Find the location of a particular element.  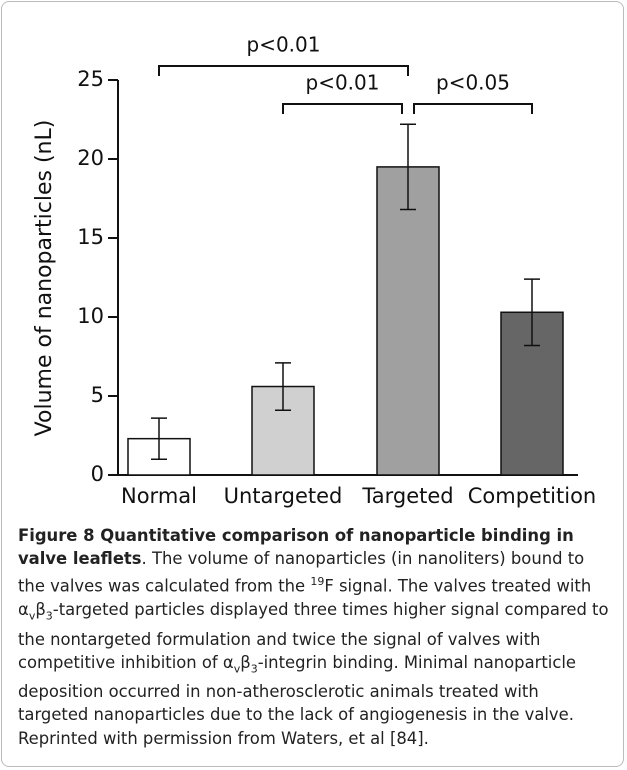

caption-text: F signal. The valves treated with is located at coordinates (458, 586).